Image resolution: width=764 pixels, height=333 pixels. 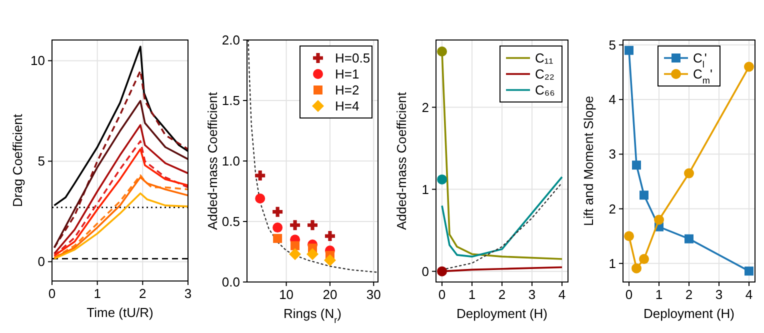 What do you see at coordinates (612, 100) in the screenshot?
I see `y-tick-label: 4` at bounding box center [612, 100].